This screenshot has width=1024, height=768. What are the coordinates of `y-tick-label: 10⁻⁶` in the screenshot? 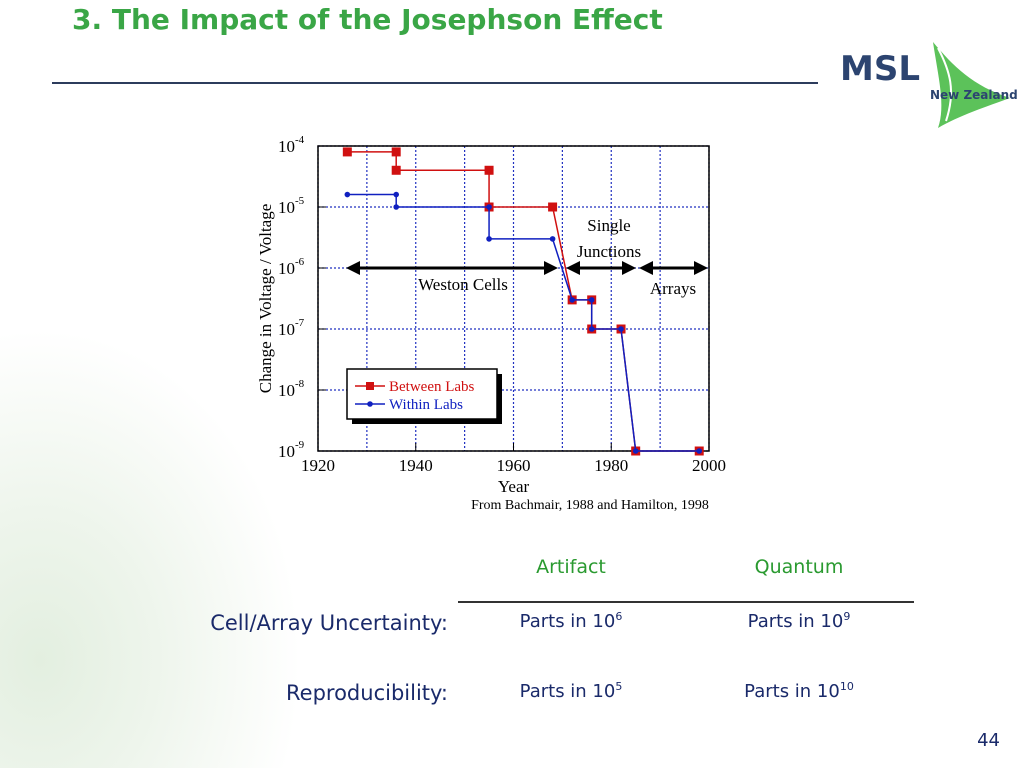 It's located at (291, 267).